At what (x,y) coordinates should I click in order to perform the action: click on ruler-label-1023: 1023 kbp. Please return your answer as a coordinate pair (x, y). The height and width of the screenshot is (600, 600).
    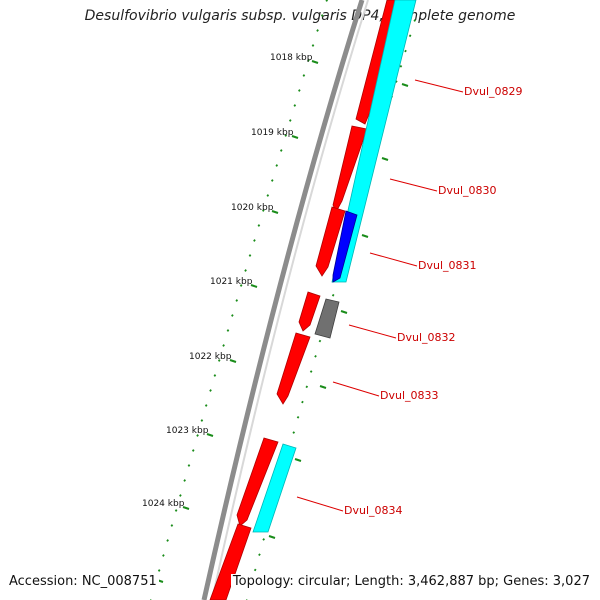
    Looking at the image, I should click on (187, 431).